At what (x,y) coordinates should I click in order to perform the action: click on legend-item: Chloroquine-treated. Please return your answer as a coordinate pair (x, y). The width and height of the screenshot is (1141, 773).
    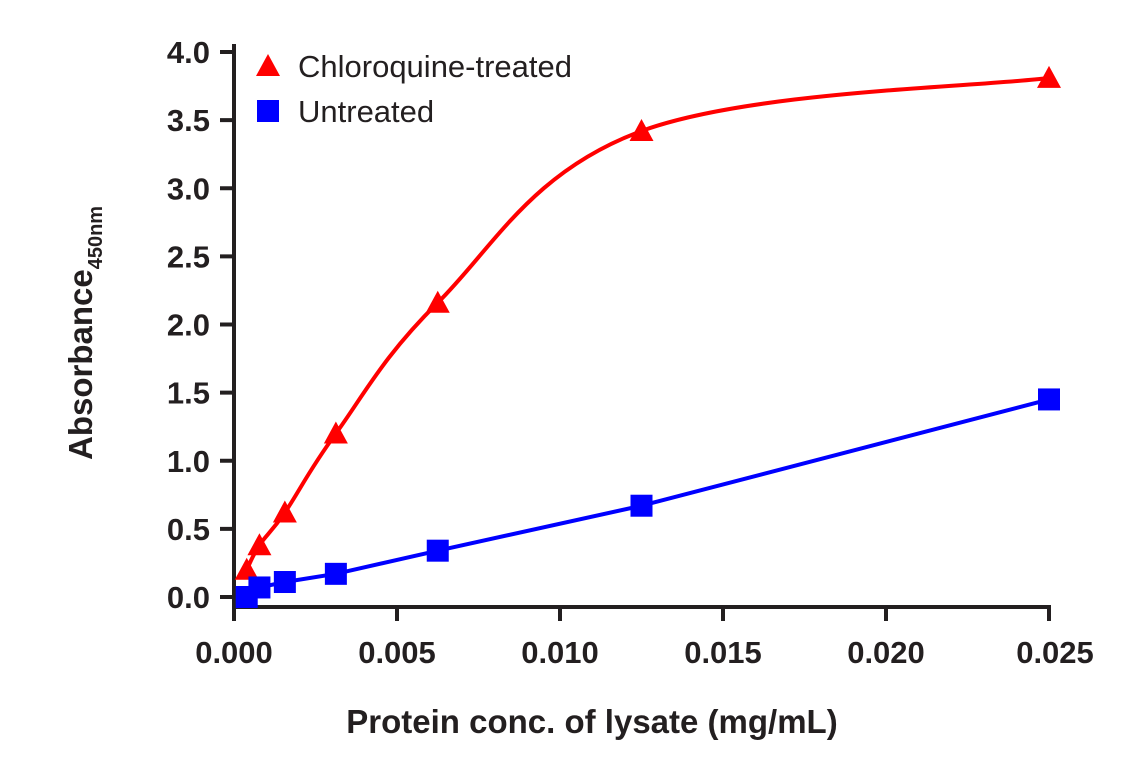
    Looking at the image, I should click on (414, 66).